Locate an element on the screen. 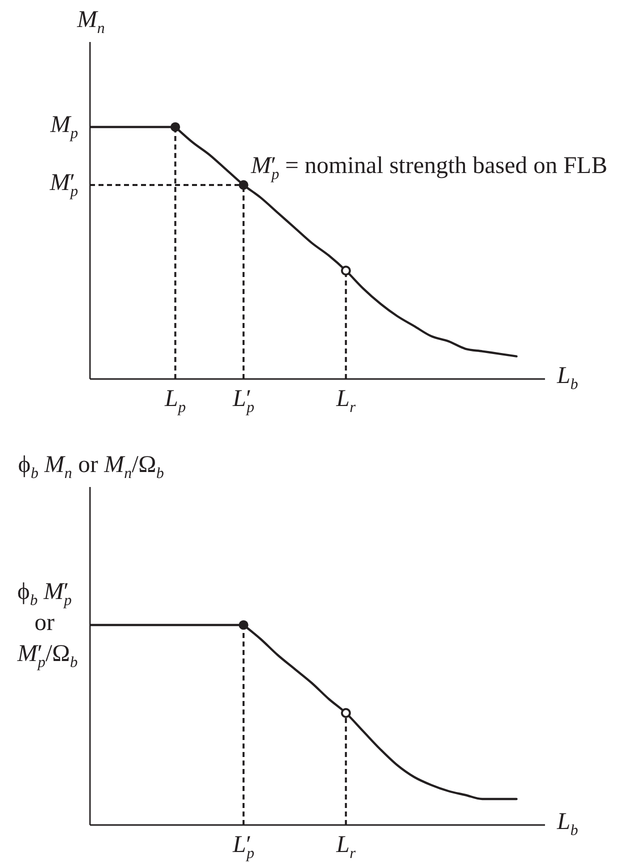 This screenshot has height=863, width=629. text: ϕ$_{b}$ M′$_{p}$ or M′$_{p}$/Ω$_{b}$ is located at coordinates (47, 625).